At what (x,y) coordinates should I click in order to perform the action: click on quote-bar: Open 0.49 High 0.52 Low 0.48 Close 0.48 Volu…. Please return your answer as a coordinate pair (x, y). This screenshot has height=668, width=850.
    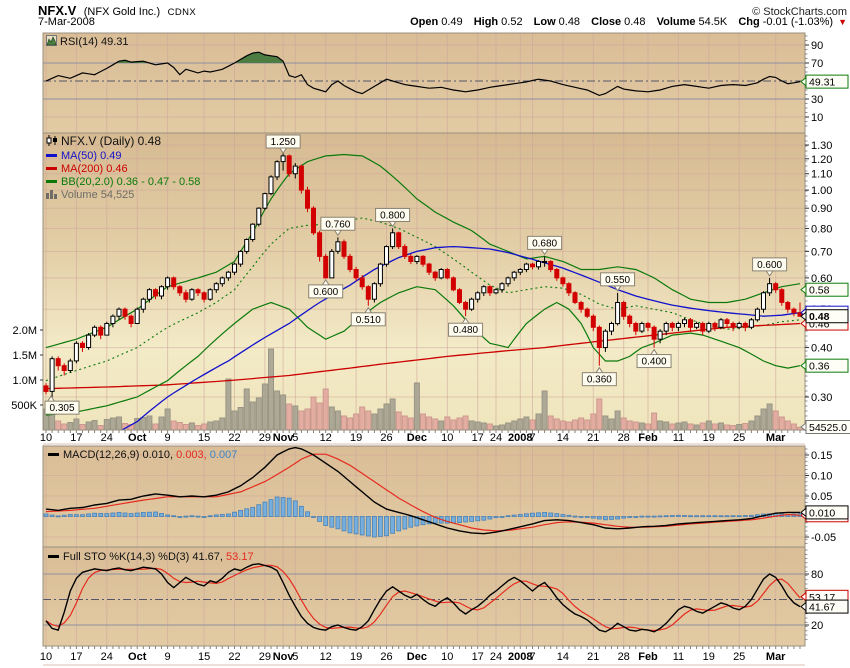
    Looking at the image, I should click on (624, 22).